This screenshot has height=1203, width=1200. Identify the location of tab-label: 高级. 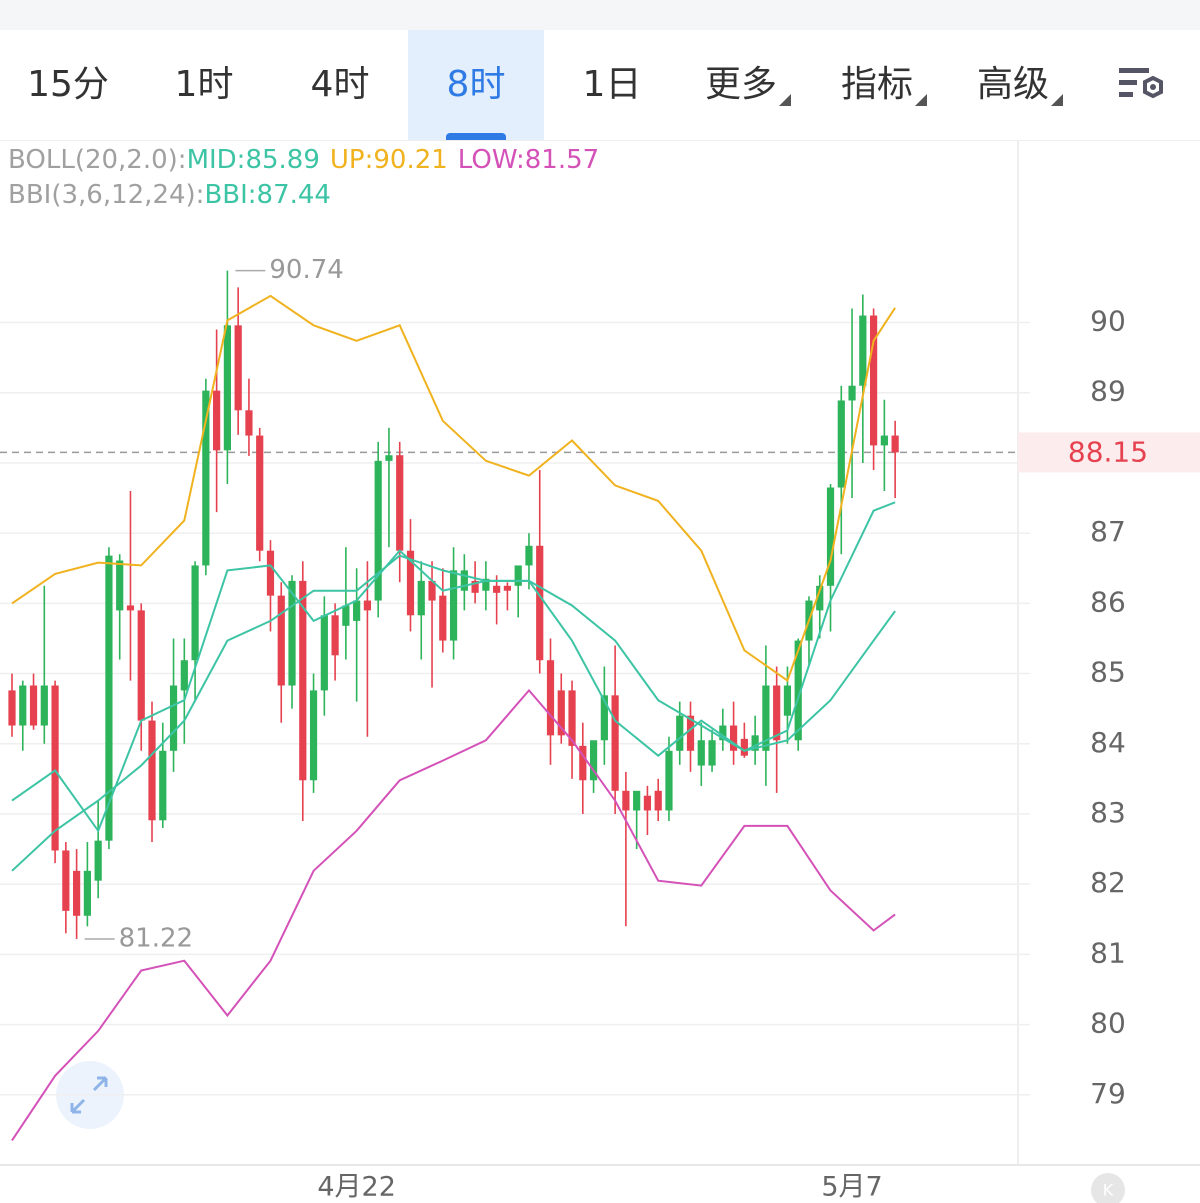
(1012, 84).